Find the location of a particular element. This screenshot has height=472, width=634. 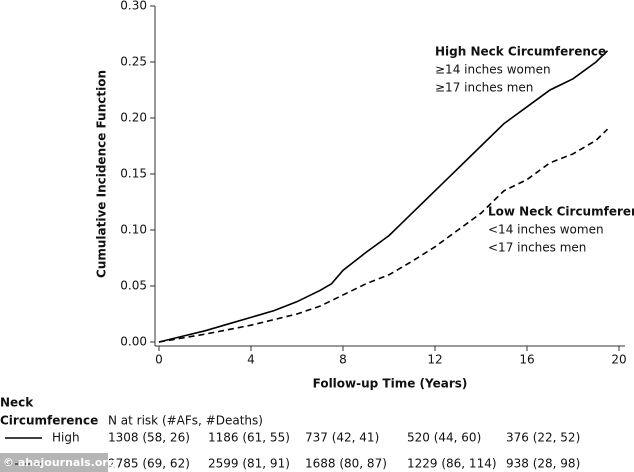

x-tick-label: 8 is located at coordinates (343, 360).